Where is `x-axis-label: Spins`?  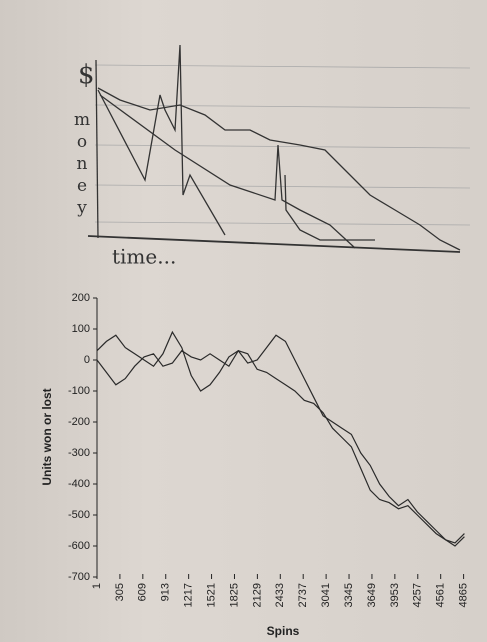 x-axis-label: Spins is located at coordinates (283, 631).